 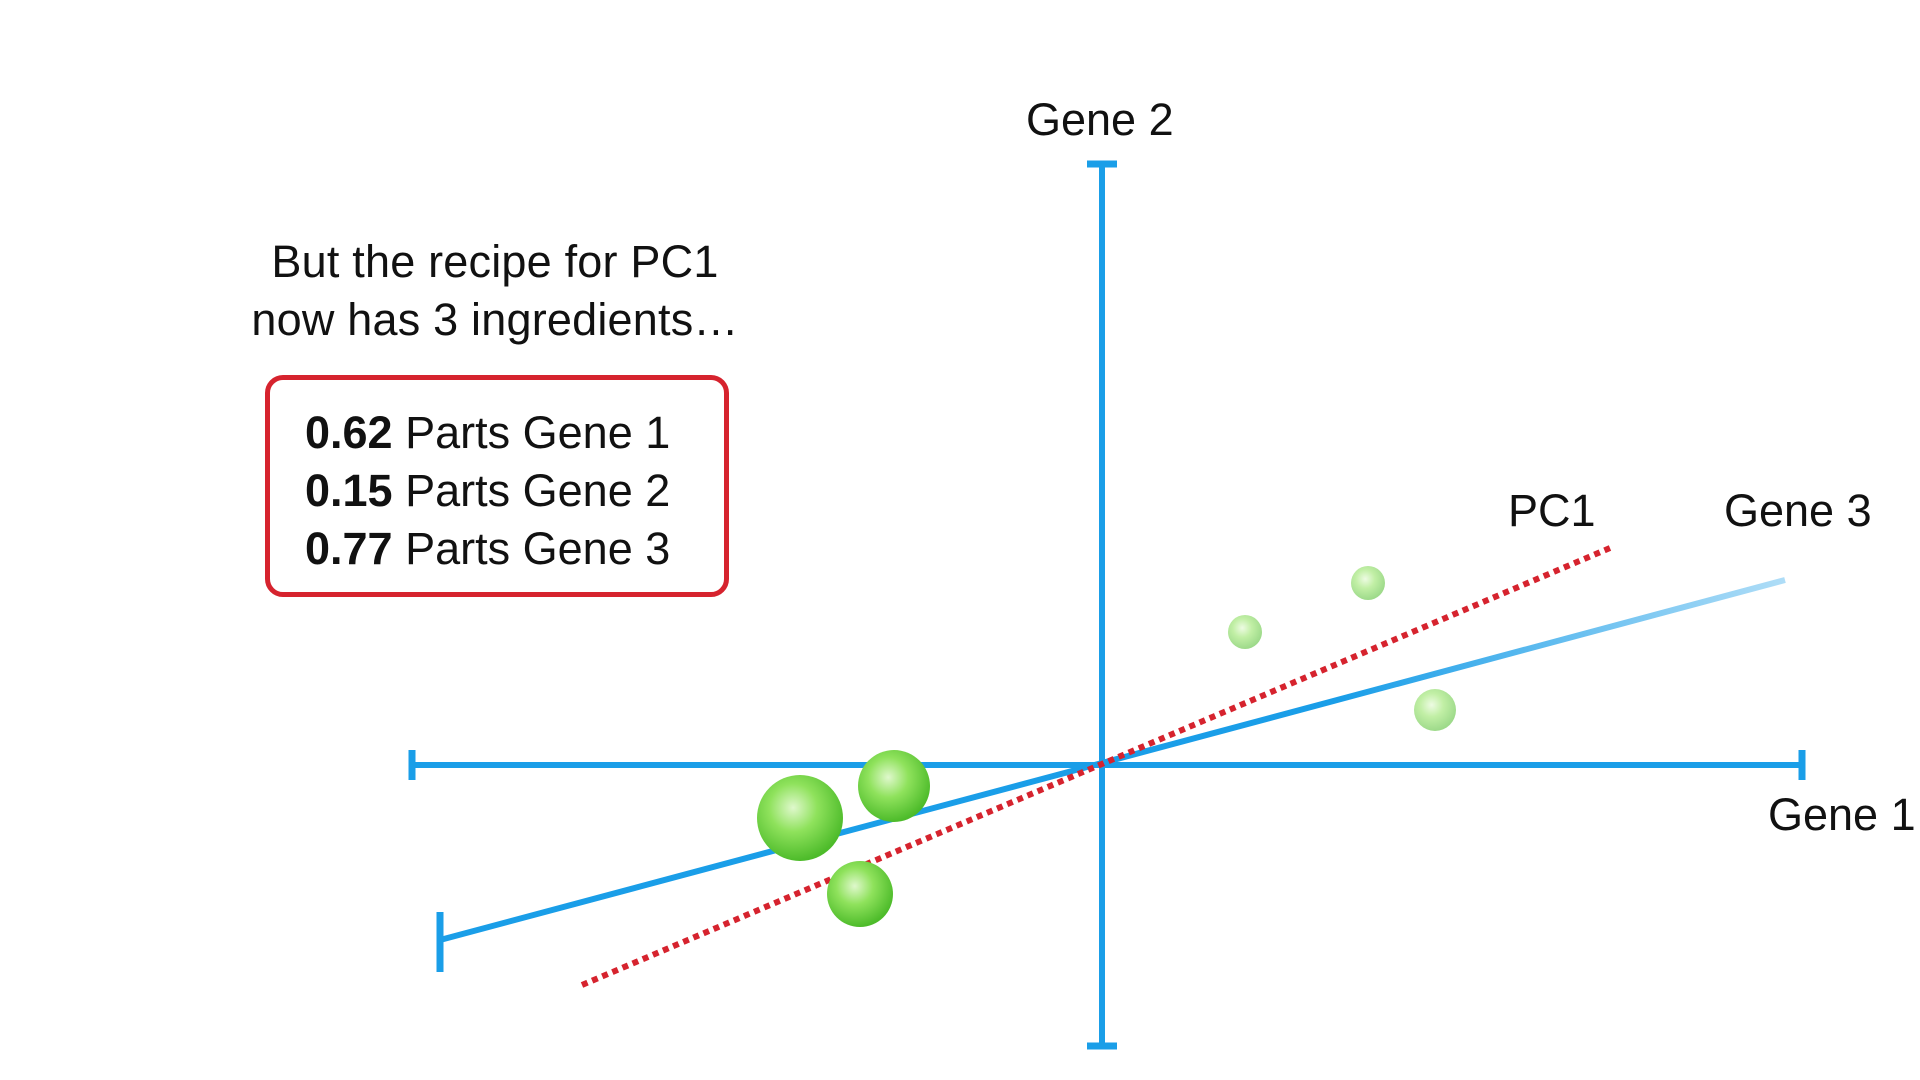 I want to click on gene1-axis-label: Gene 1, so click(x=1842, y=814).